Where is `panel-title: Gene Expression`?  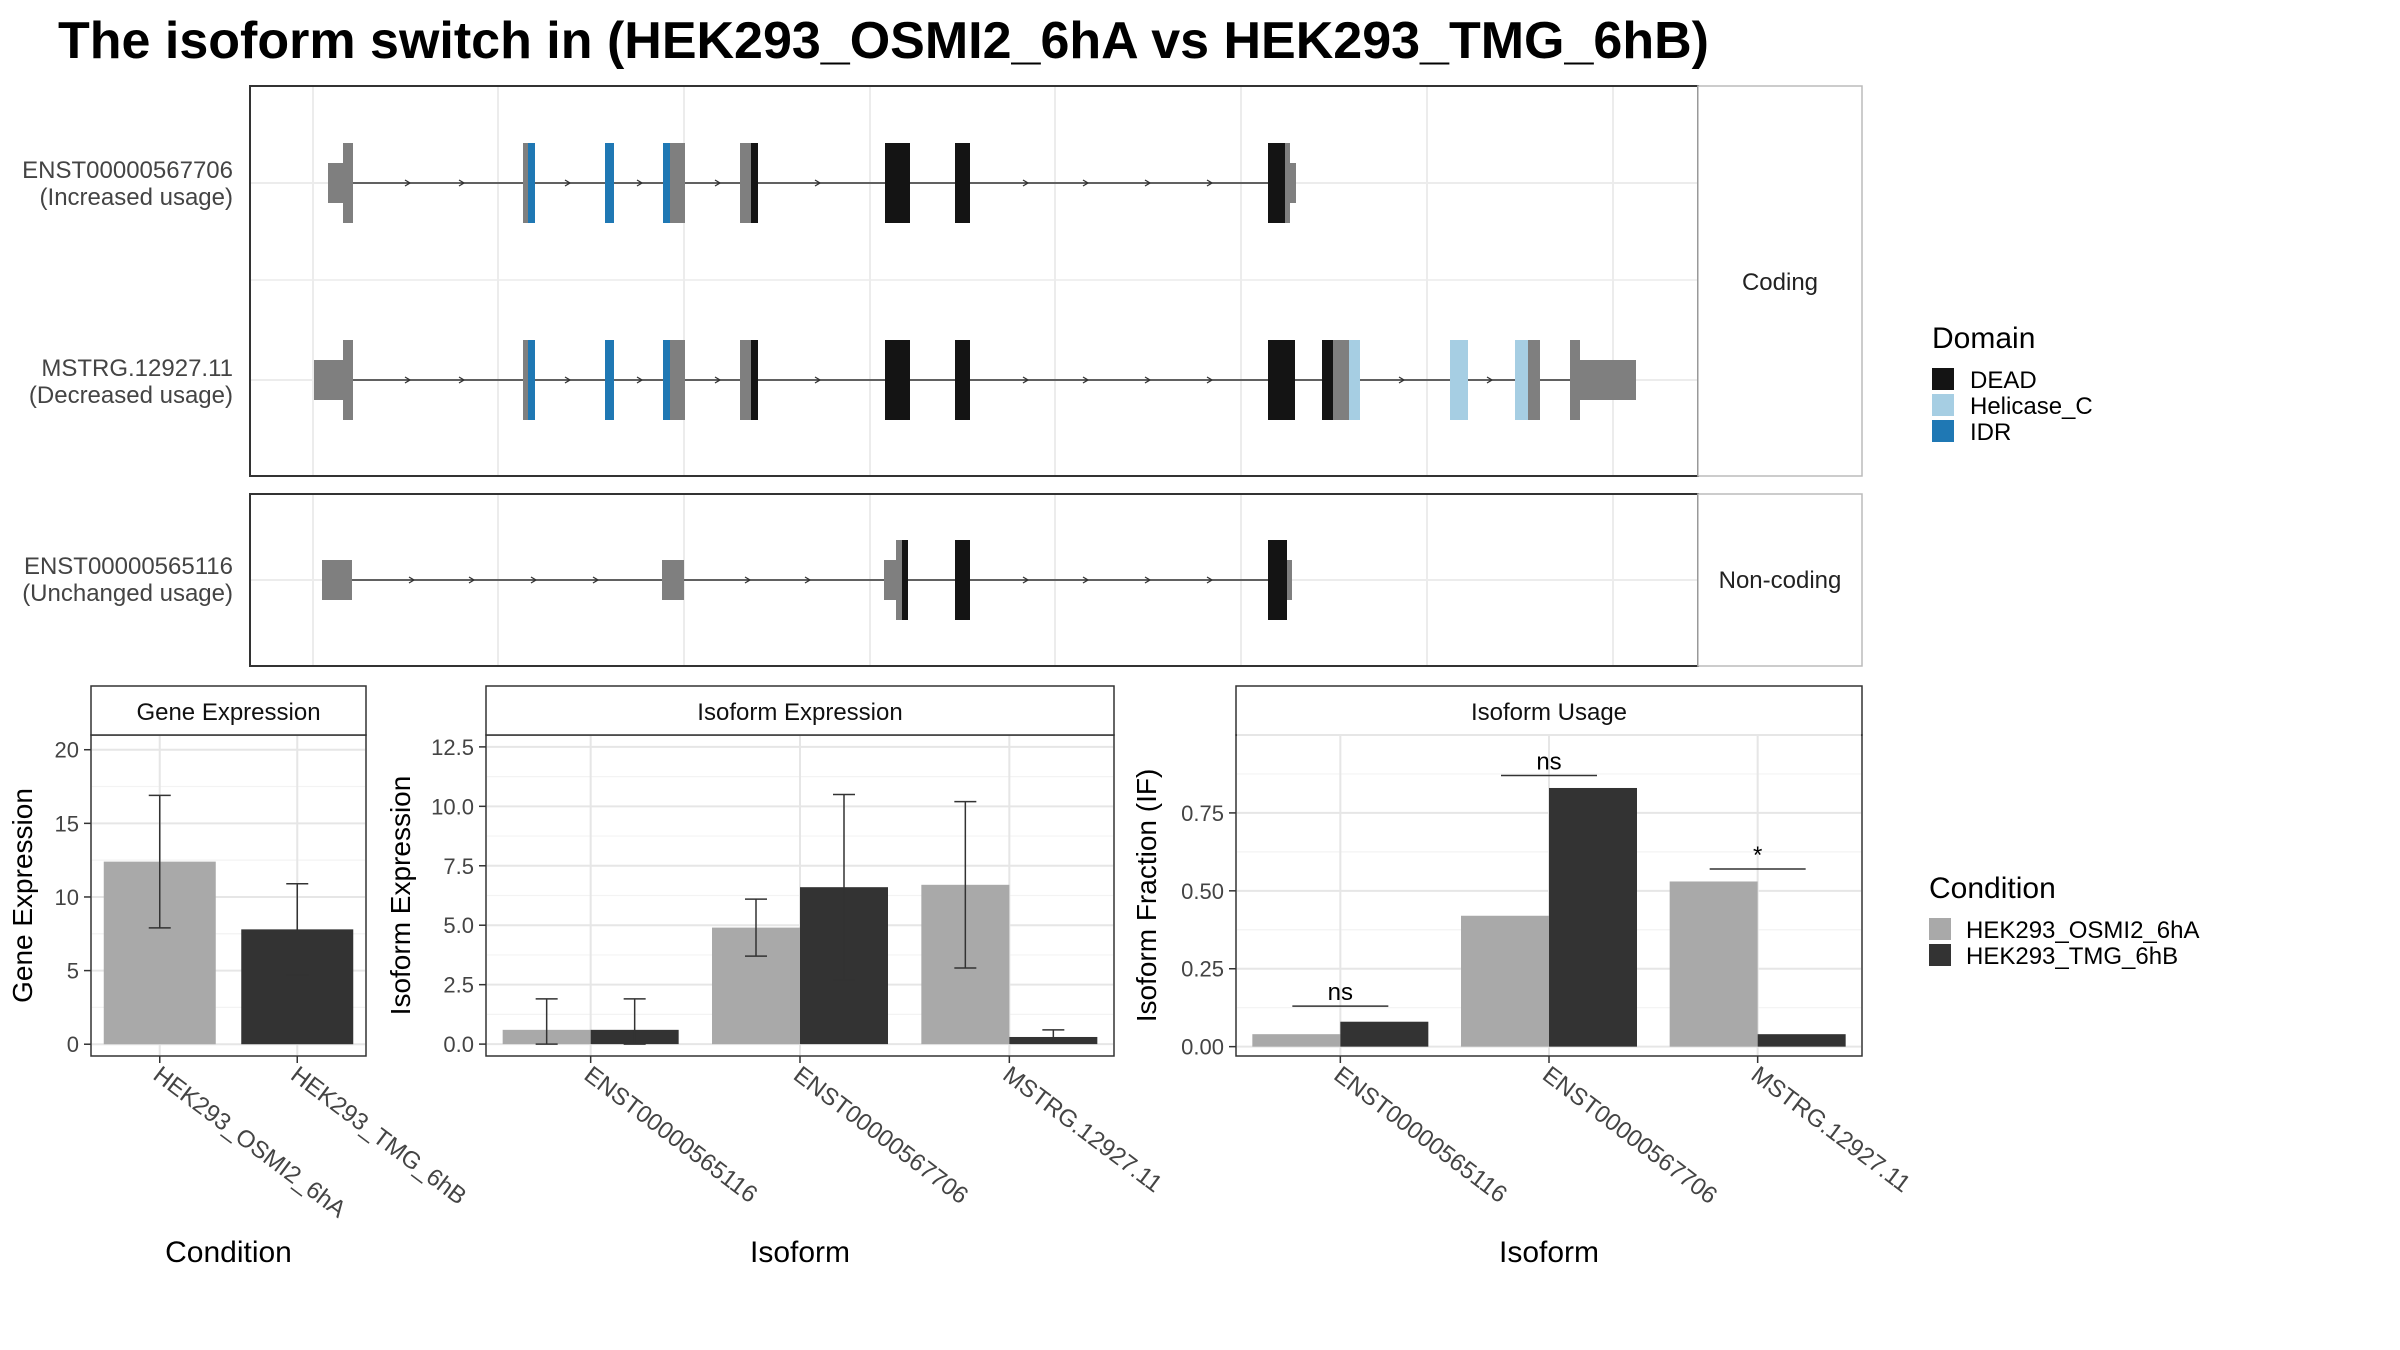
panel-title: Gene Expression is located at coordinates (228, 712).